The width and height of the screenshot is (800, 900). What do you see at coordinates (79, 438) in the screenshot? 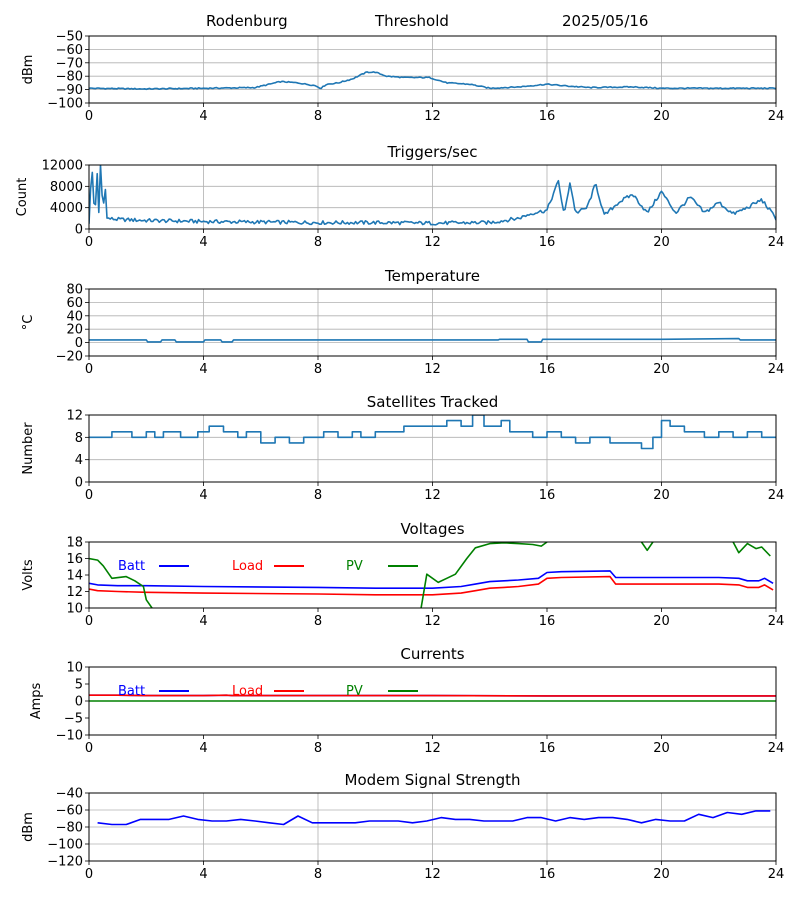
I see `y-tick-label: 8` at bounding box center [79, 438].